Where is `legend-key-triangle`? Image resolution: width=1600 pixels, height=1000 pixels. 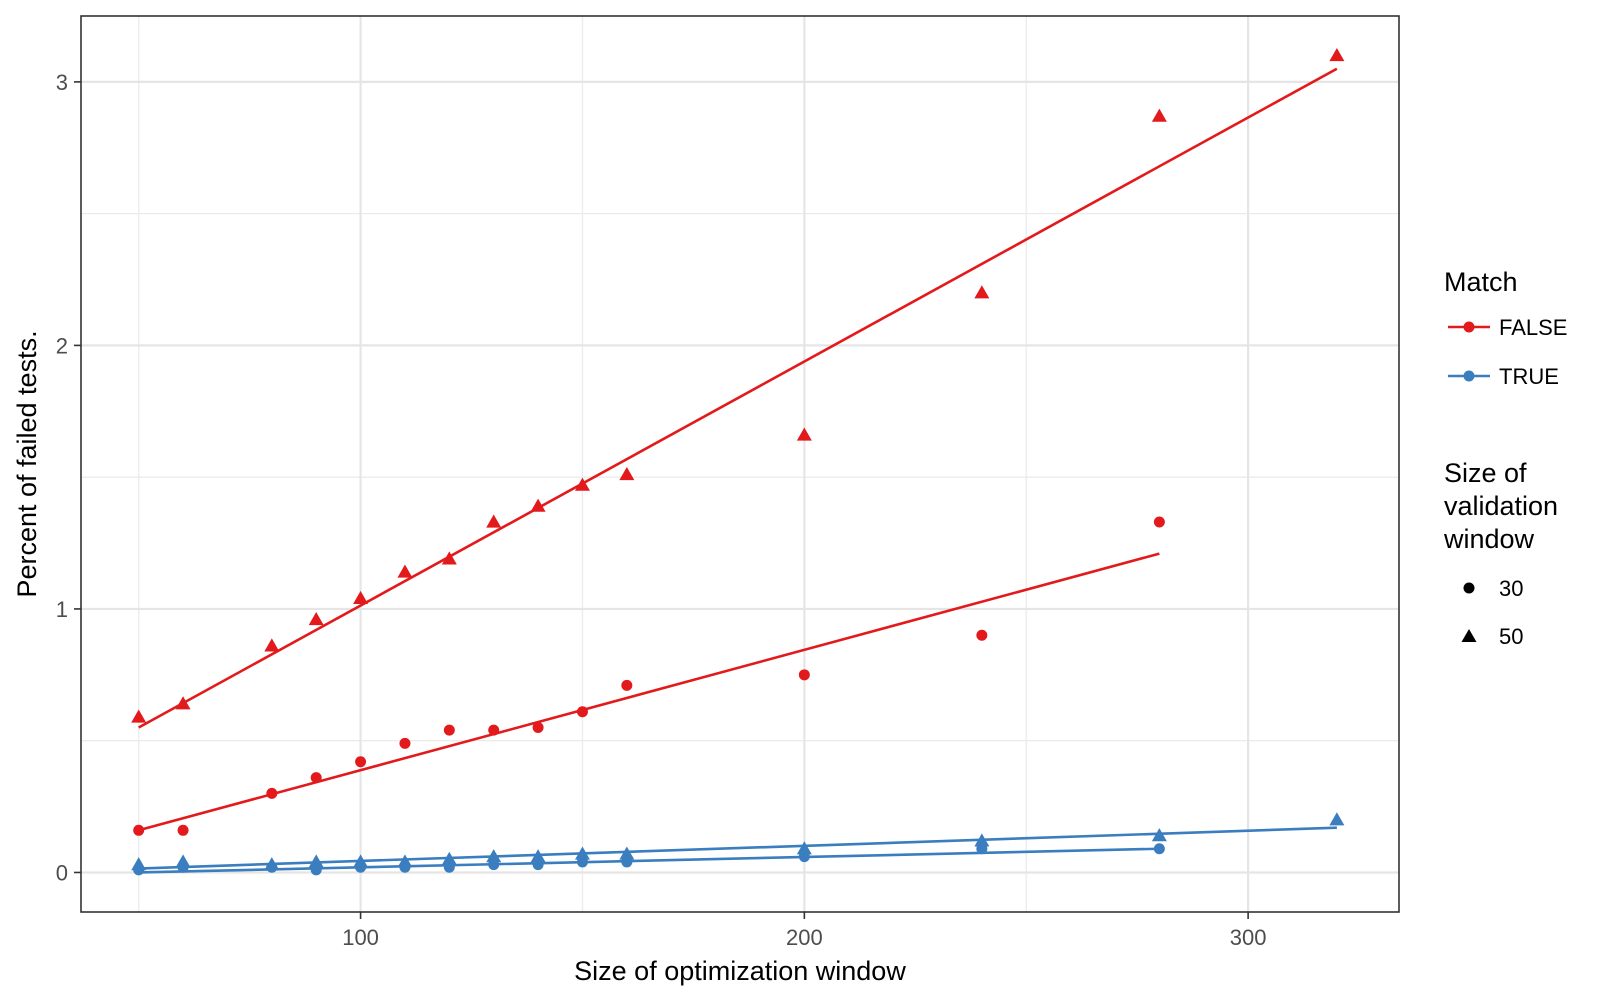
legend-key-triangle is located at coordinates (1469, 635).